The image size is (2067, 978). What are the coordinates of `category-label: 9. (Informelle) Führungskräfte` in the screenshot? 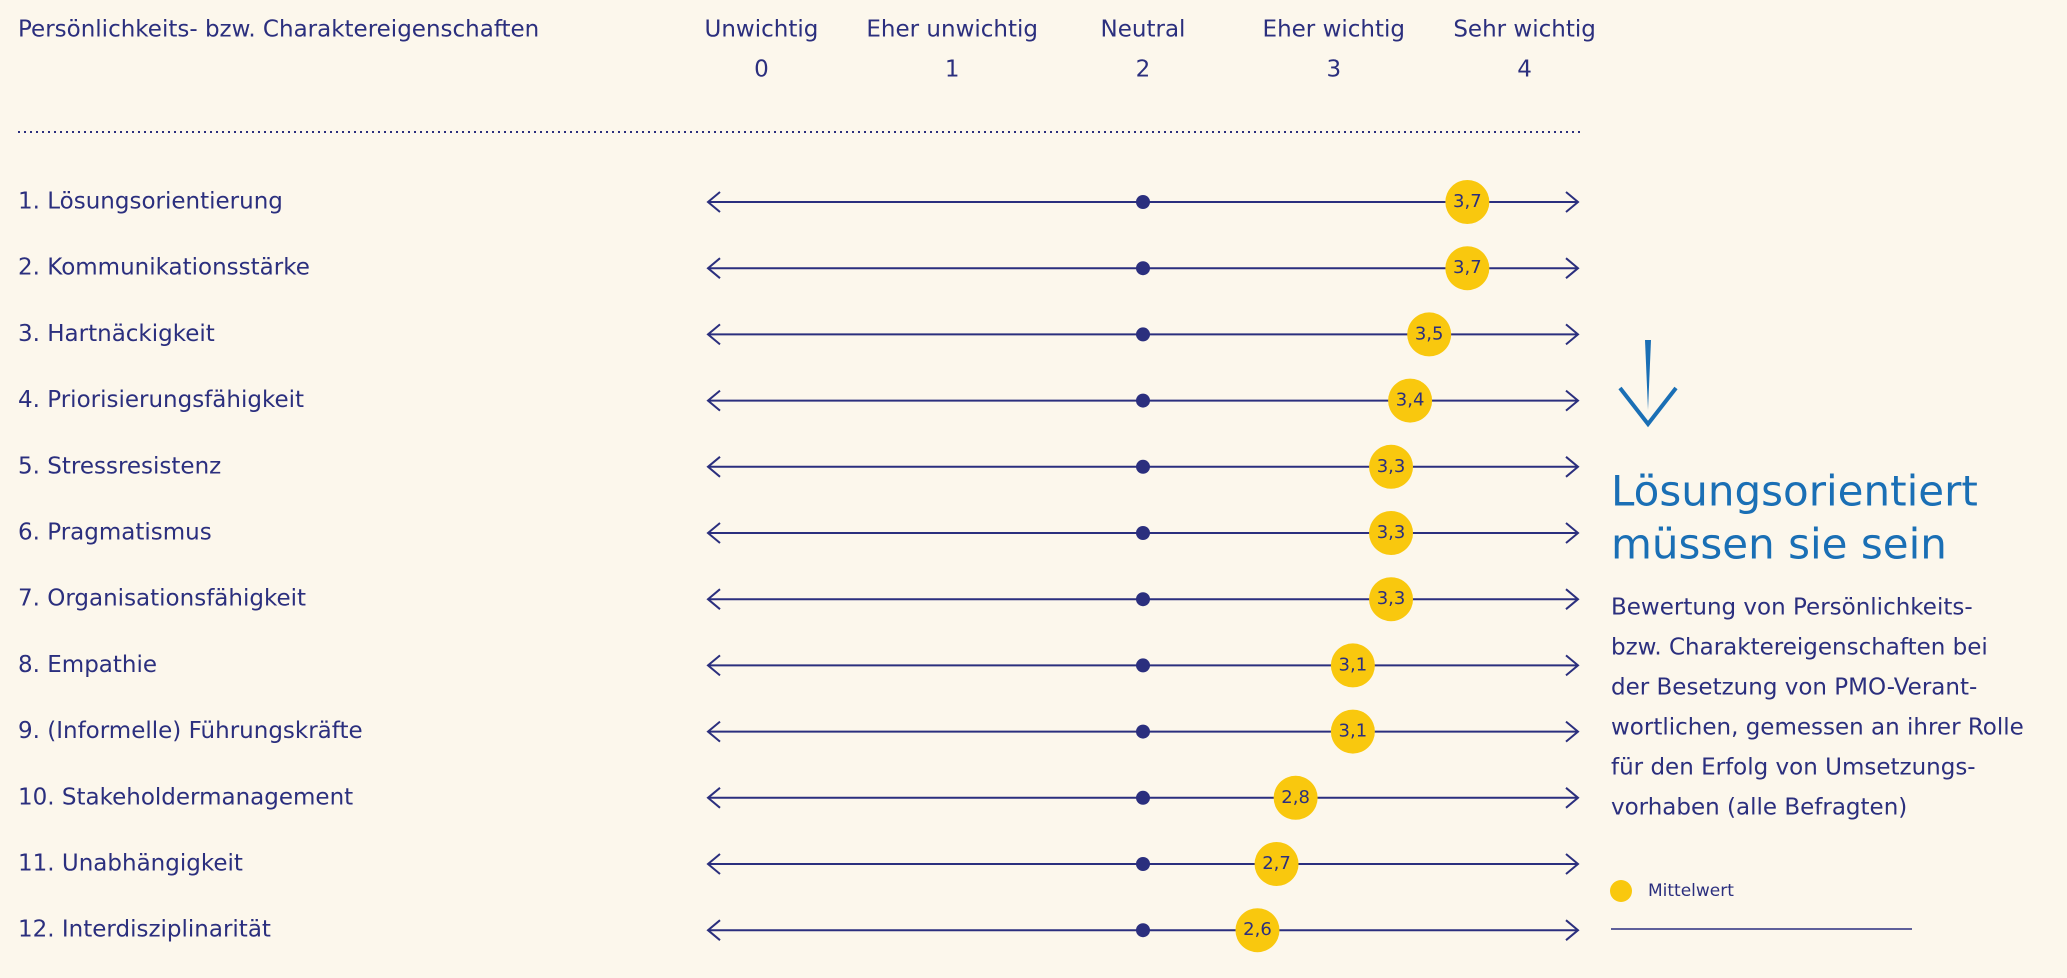 It's located at (190, 731).